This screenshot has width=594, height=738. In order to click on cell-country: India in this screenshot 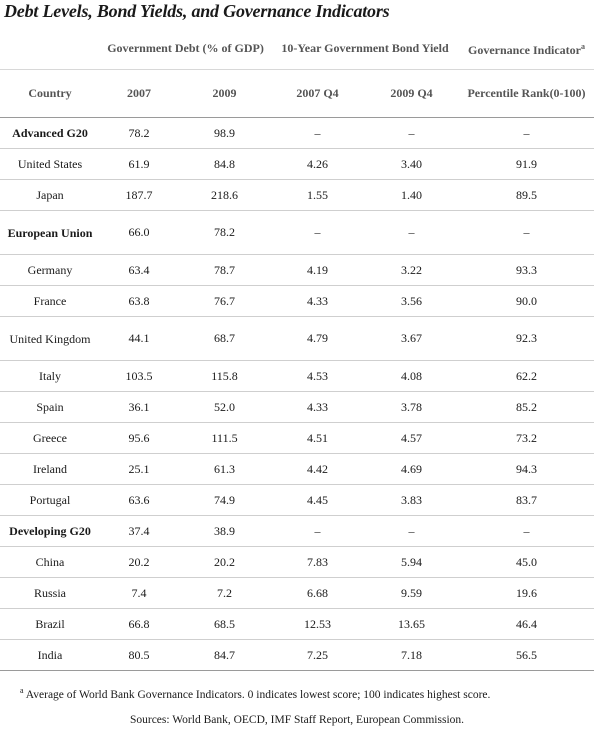, I will do `click(50, 655)`.